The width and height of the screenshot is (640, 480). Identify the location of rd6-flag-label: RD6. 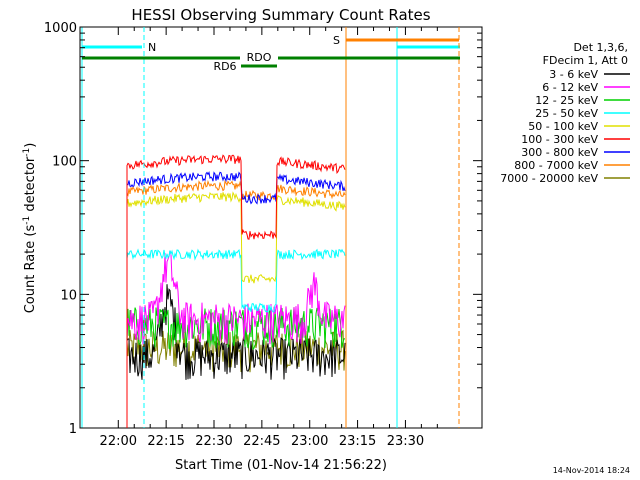
(224, 66).